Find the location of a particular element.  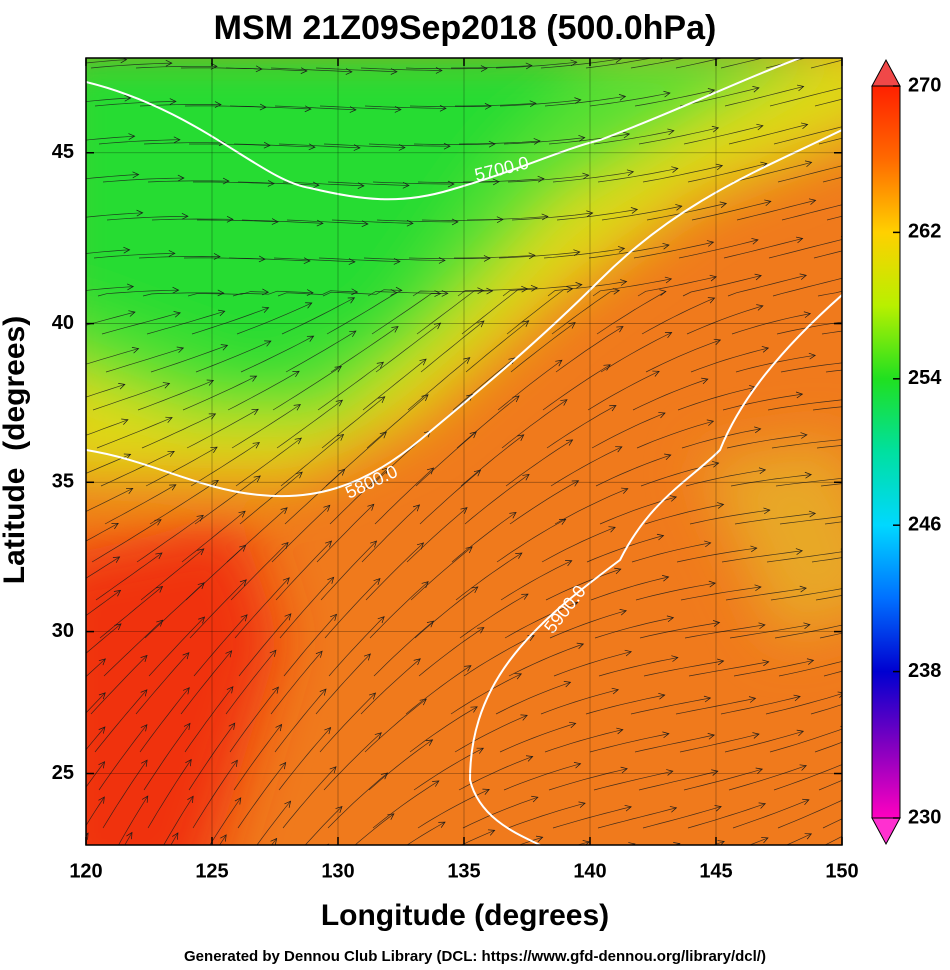

colorbar-min-arrow is located at coordinates (886, 831).